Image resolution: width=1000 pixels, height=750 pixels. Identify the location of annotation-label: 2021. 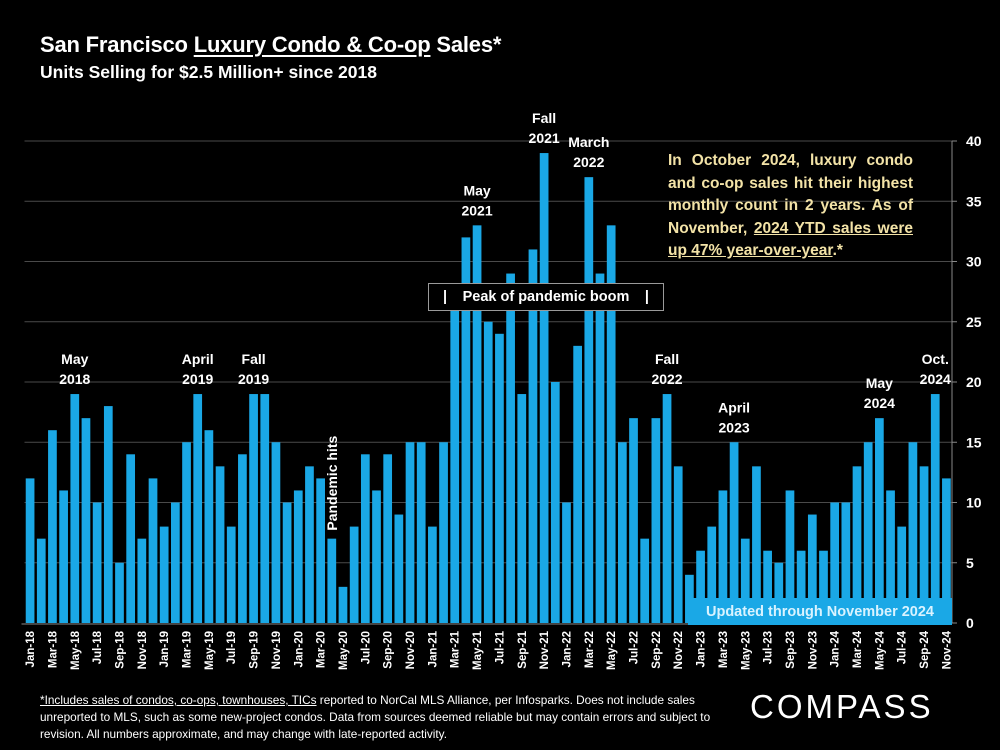
(544, 138).